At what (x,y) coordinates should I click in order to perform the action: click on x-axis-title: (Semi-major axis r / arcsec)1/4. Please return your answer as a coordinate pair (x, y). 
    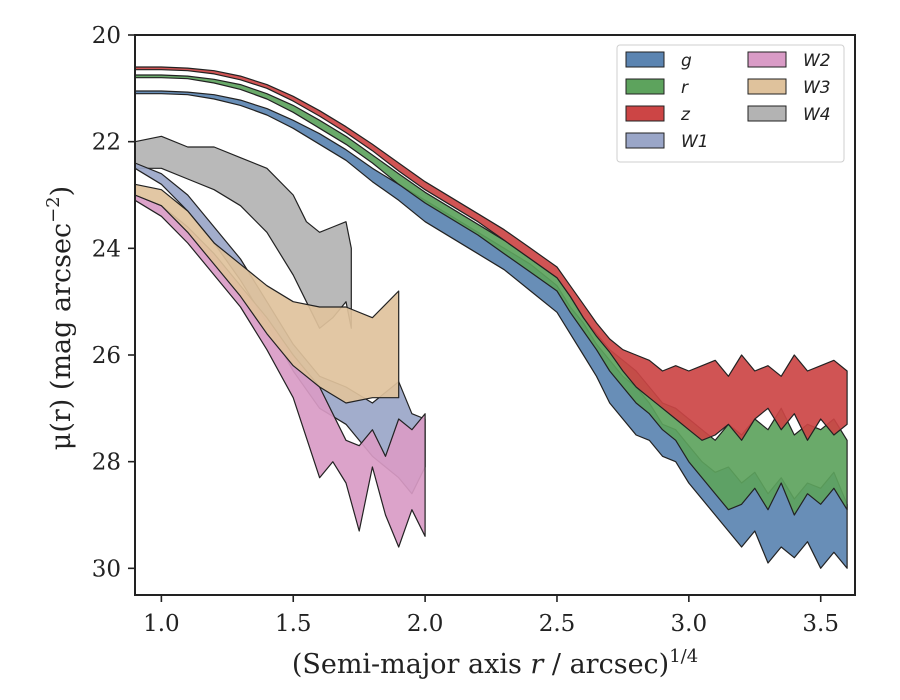
    Looking at the image, I should click on (495, 663).